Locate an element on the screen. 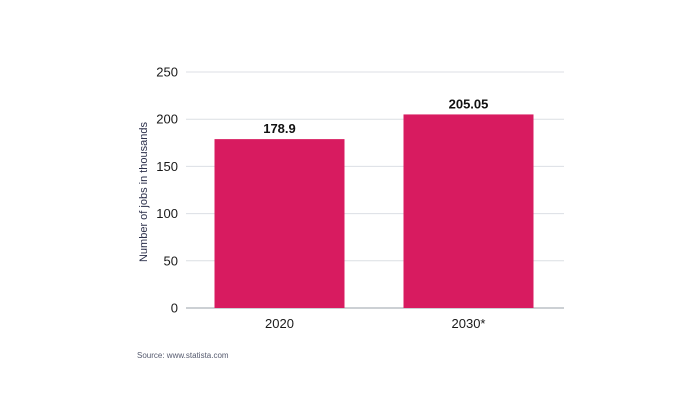 The image size is (700, 404). y-tick-label: 100 is located at coordinates (167, 213).